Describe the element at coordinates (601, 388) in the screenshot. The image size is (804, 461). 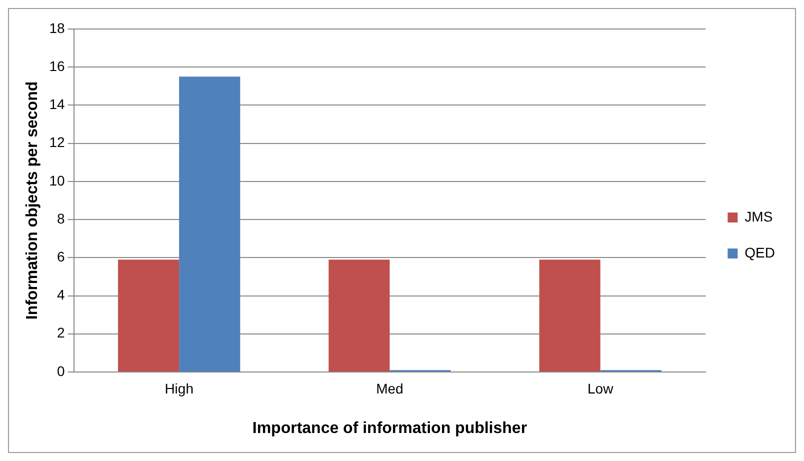
I see `x-tick-label: Low` at that location.